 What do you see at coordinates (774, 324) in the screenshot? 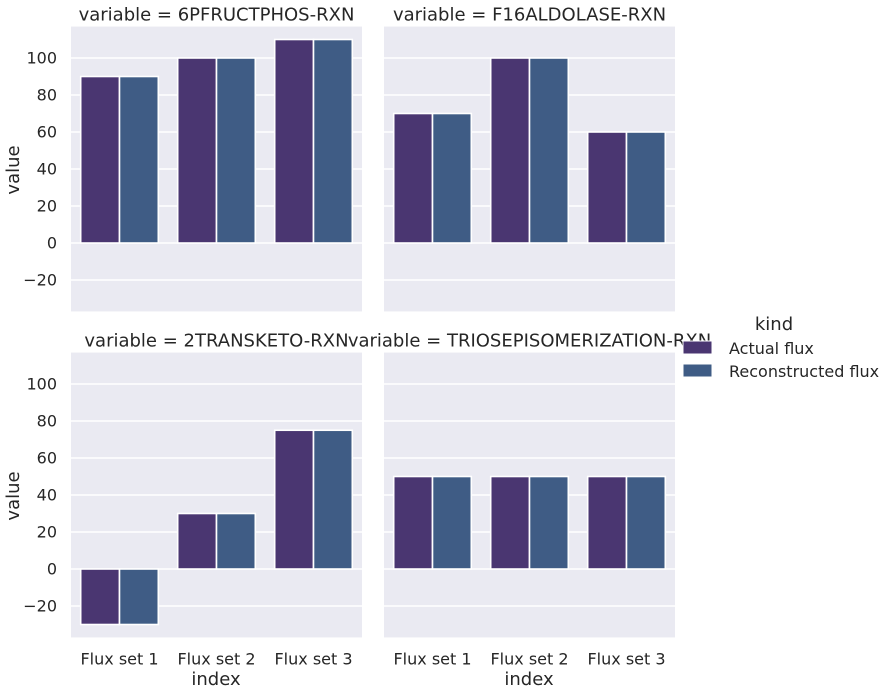
I see `legend-title: kind` at bounding box center [774, 324].